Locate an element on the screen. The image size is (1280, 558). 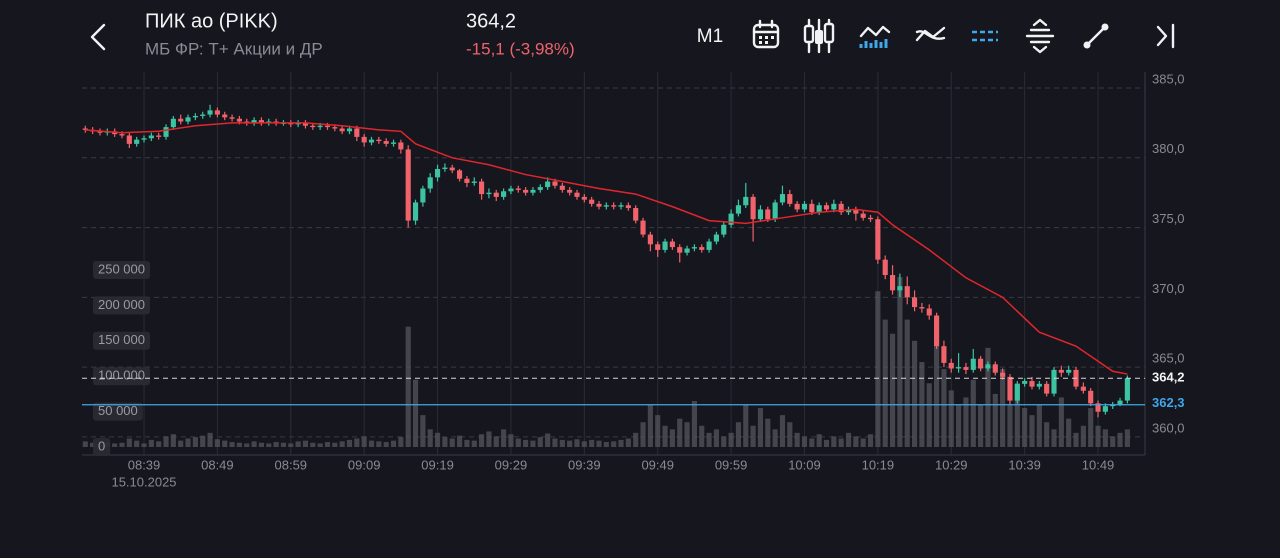
y-tick-label: 370,0 is located at coordinates (1168, 288).